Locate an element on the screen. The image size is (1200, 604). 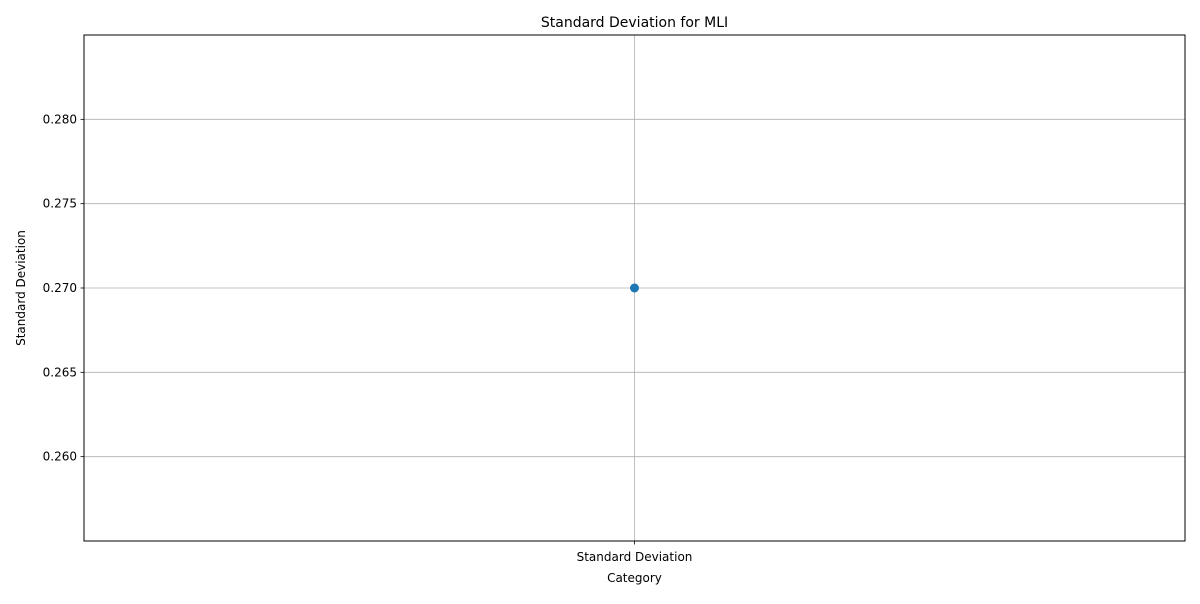
chart-title: Standard Deviation for MLI is located at coordinates (634, 23).